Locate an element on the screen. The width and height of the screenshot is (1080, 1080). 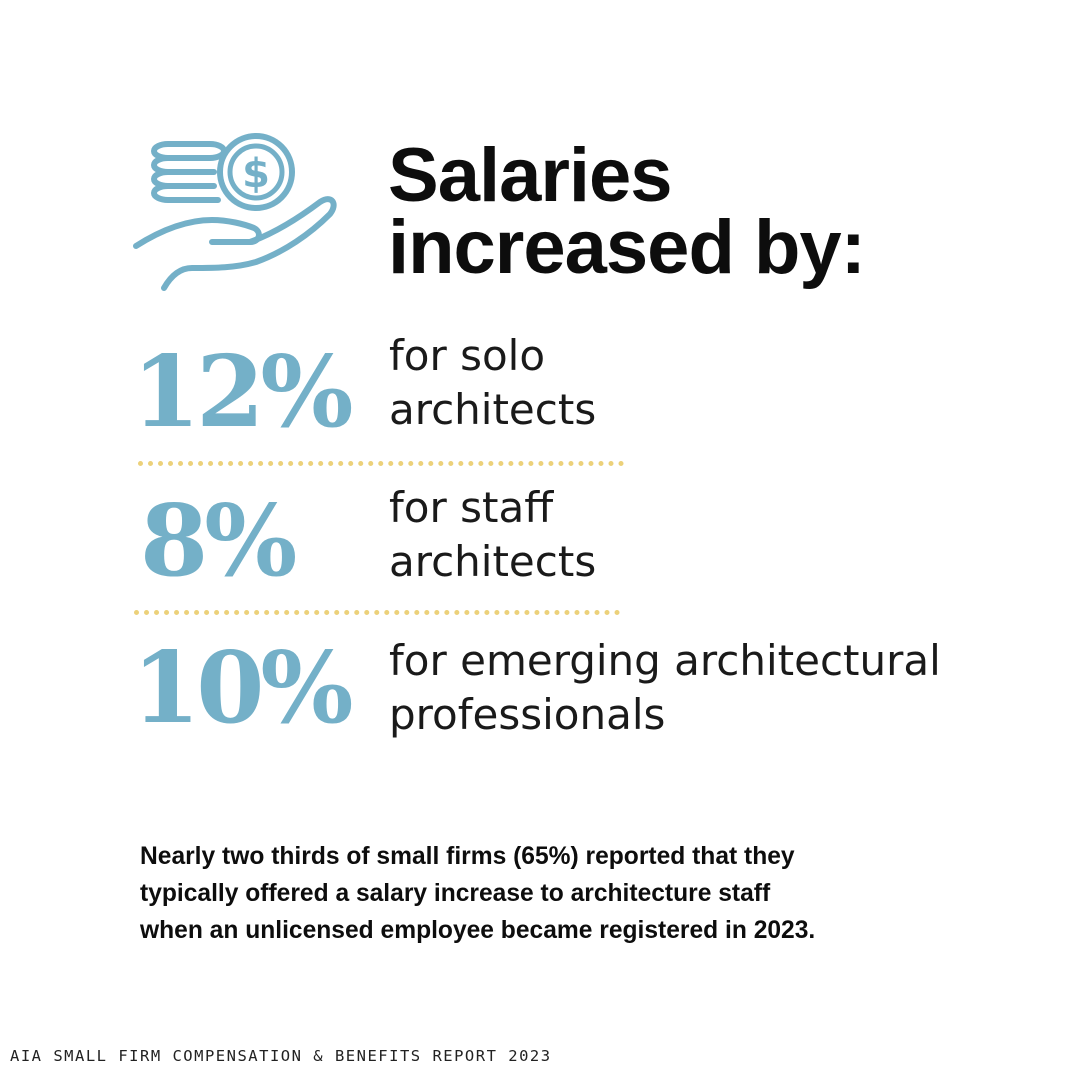
headline-line-2: increased by: is located at coordinates (627, 247).